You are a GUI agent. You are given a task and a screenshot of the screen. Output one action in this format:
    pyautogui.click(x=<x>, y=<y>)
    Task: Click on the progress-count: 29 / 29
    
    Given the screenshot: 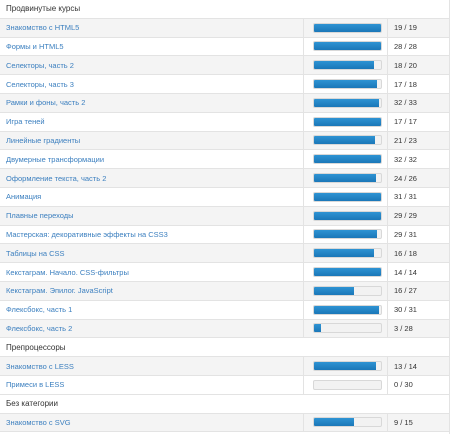 What is the action you would take?
    pyautogui.click(x=405, y=216)
    